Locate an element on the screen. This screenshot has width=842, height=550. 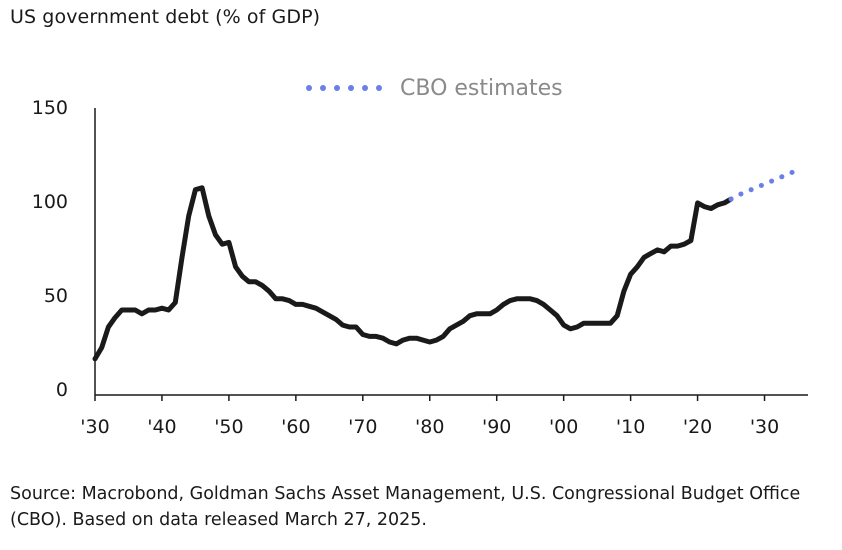
x-axis-ticks: '30 '40 '50 '60 '70 '80 '90 '00 '10 '20 '30 is located at coordinates (429, 416).